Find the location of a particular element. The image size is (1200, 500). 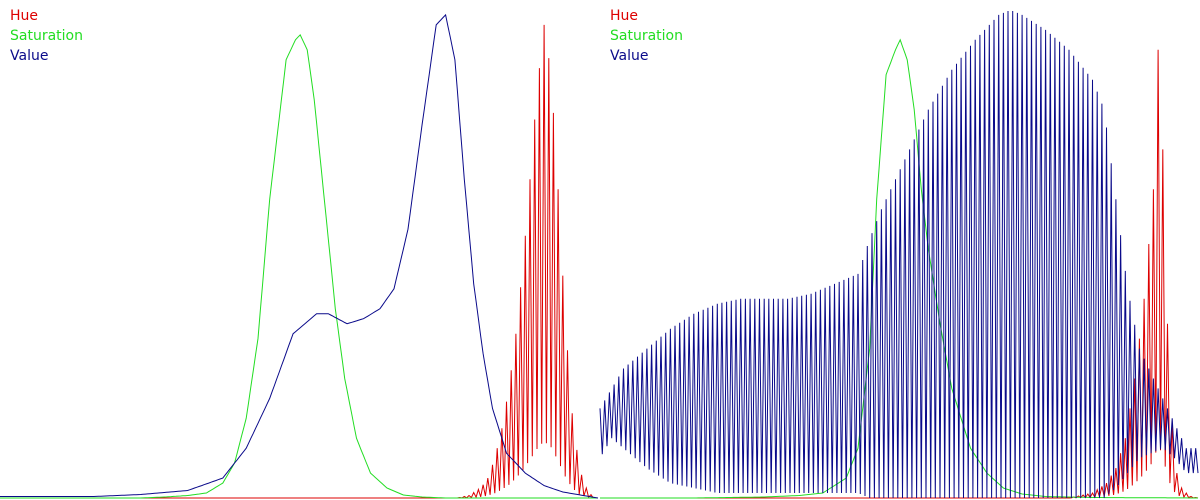

left-legend: Hue Saturation Value is located at coordinates (46, 36).